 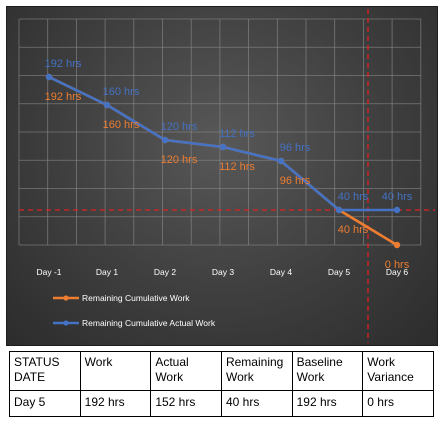 What do you see at coordinates (45, 403) in the screenshot?
I see `cell-status-date: Day 5` at bounding box center [45, 403].